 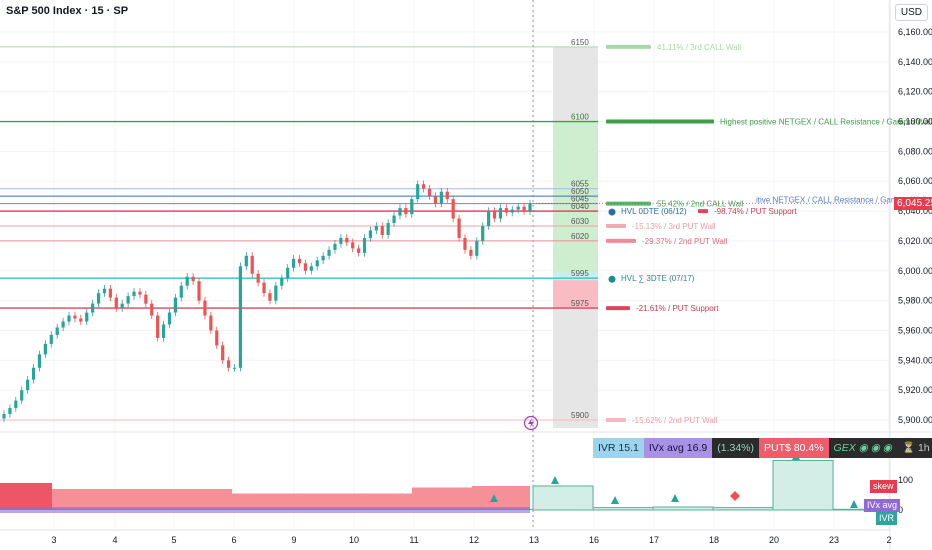 What do you see at coordinates (883, 486) in the screenshot?
I see `skew-tag: skew` at bounding box center [883, 486].